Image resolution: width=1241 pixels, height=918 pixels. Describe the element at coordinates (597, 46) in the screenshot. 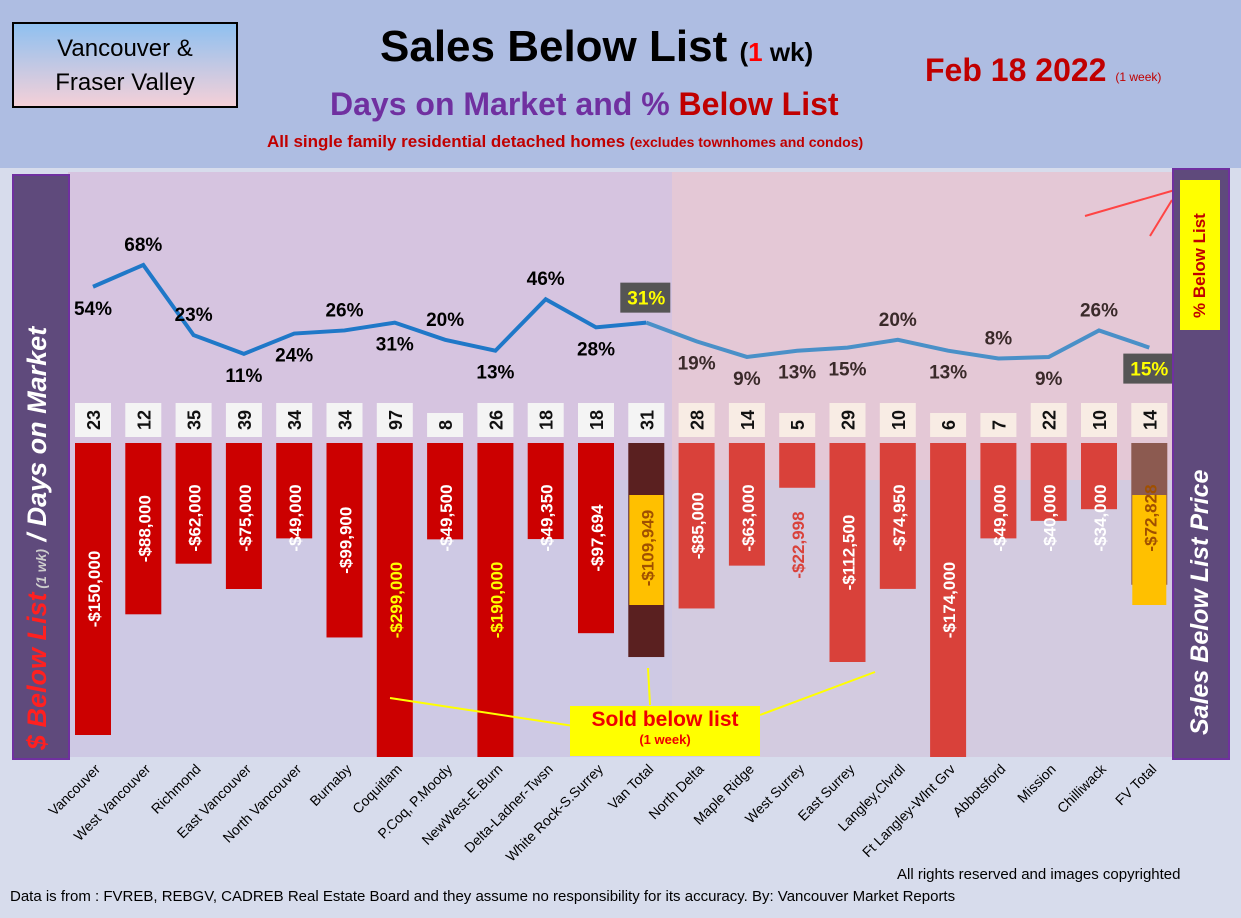

I see `chart-title: Sales Below List (1 wk)` at that location.